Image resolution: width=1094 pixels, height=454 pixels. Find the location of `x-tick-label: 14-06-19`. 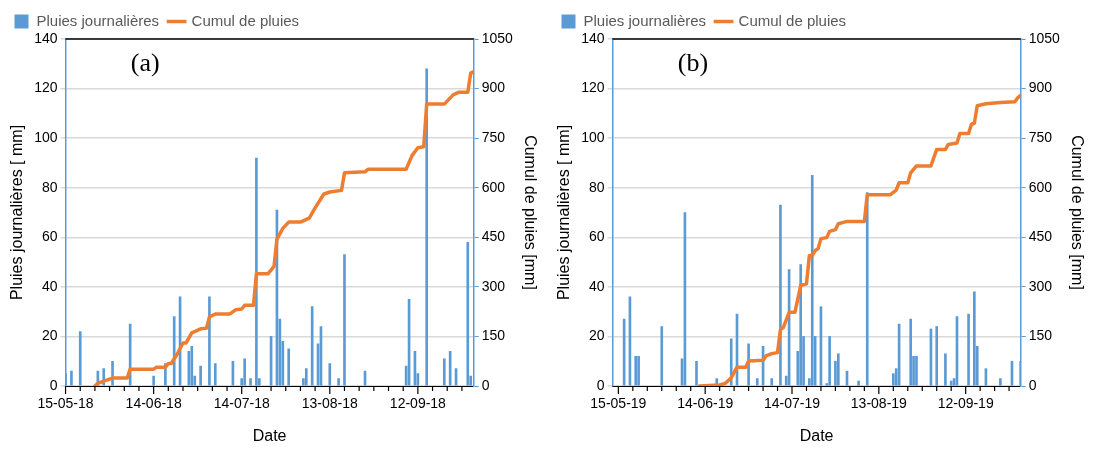

x-tick-label: 14-06-19 is located at coordinates (705, 403).